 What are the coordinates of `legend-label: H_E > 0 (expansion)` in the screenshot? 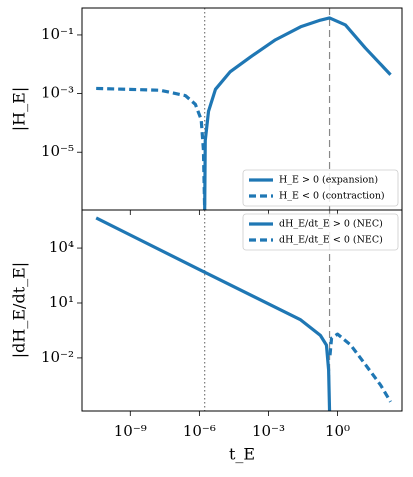 It's located at (328, 180).